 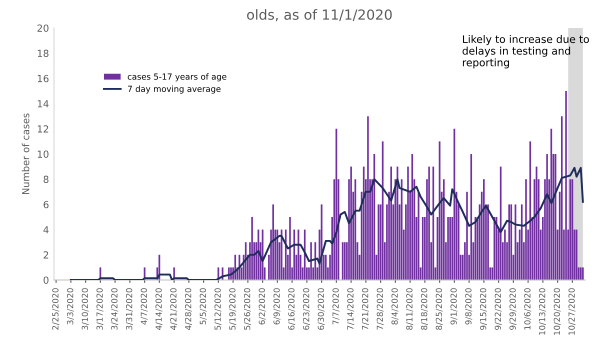 I want to click on y-tick-label: 20, so click(x=42, y=28).